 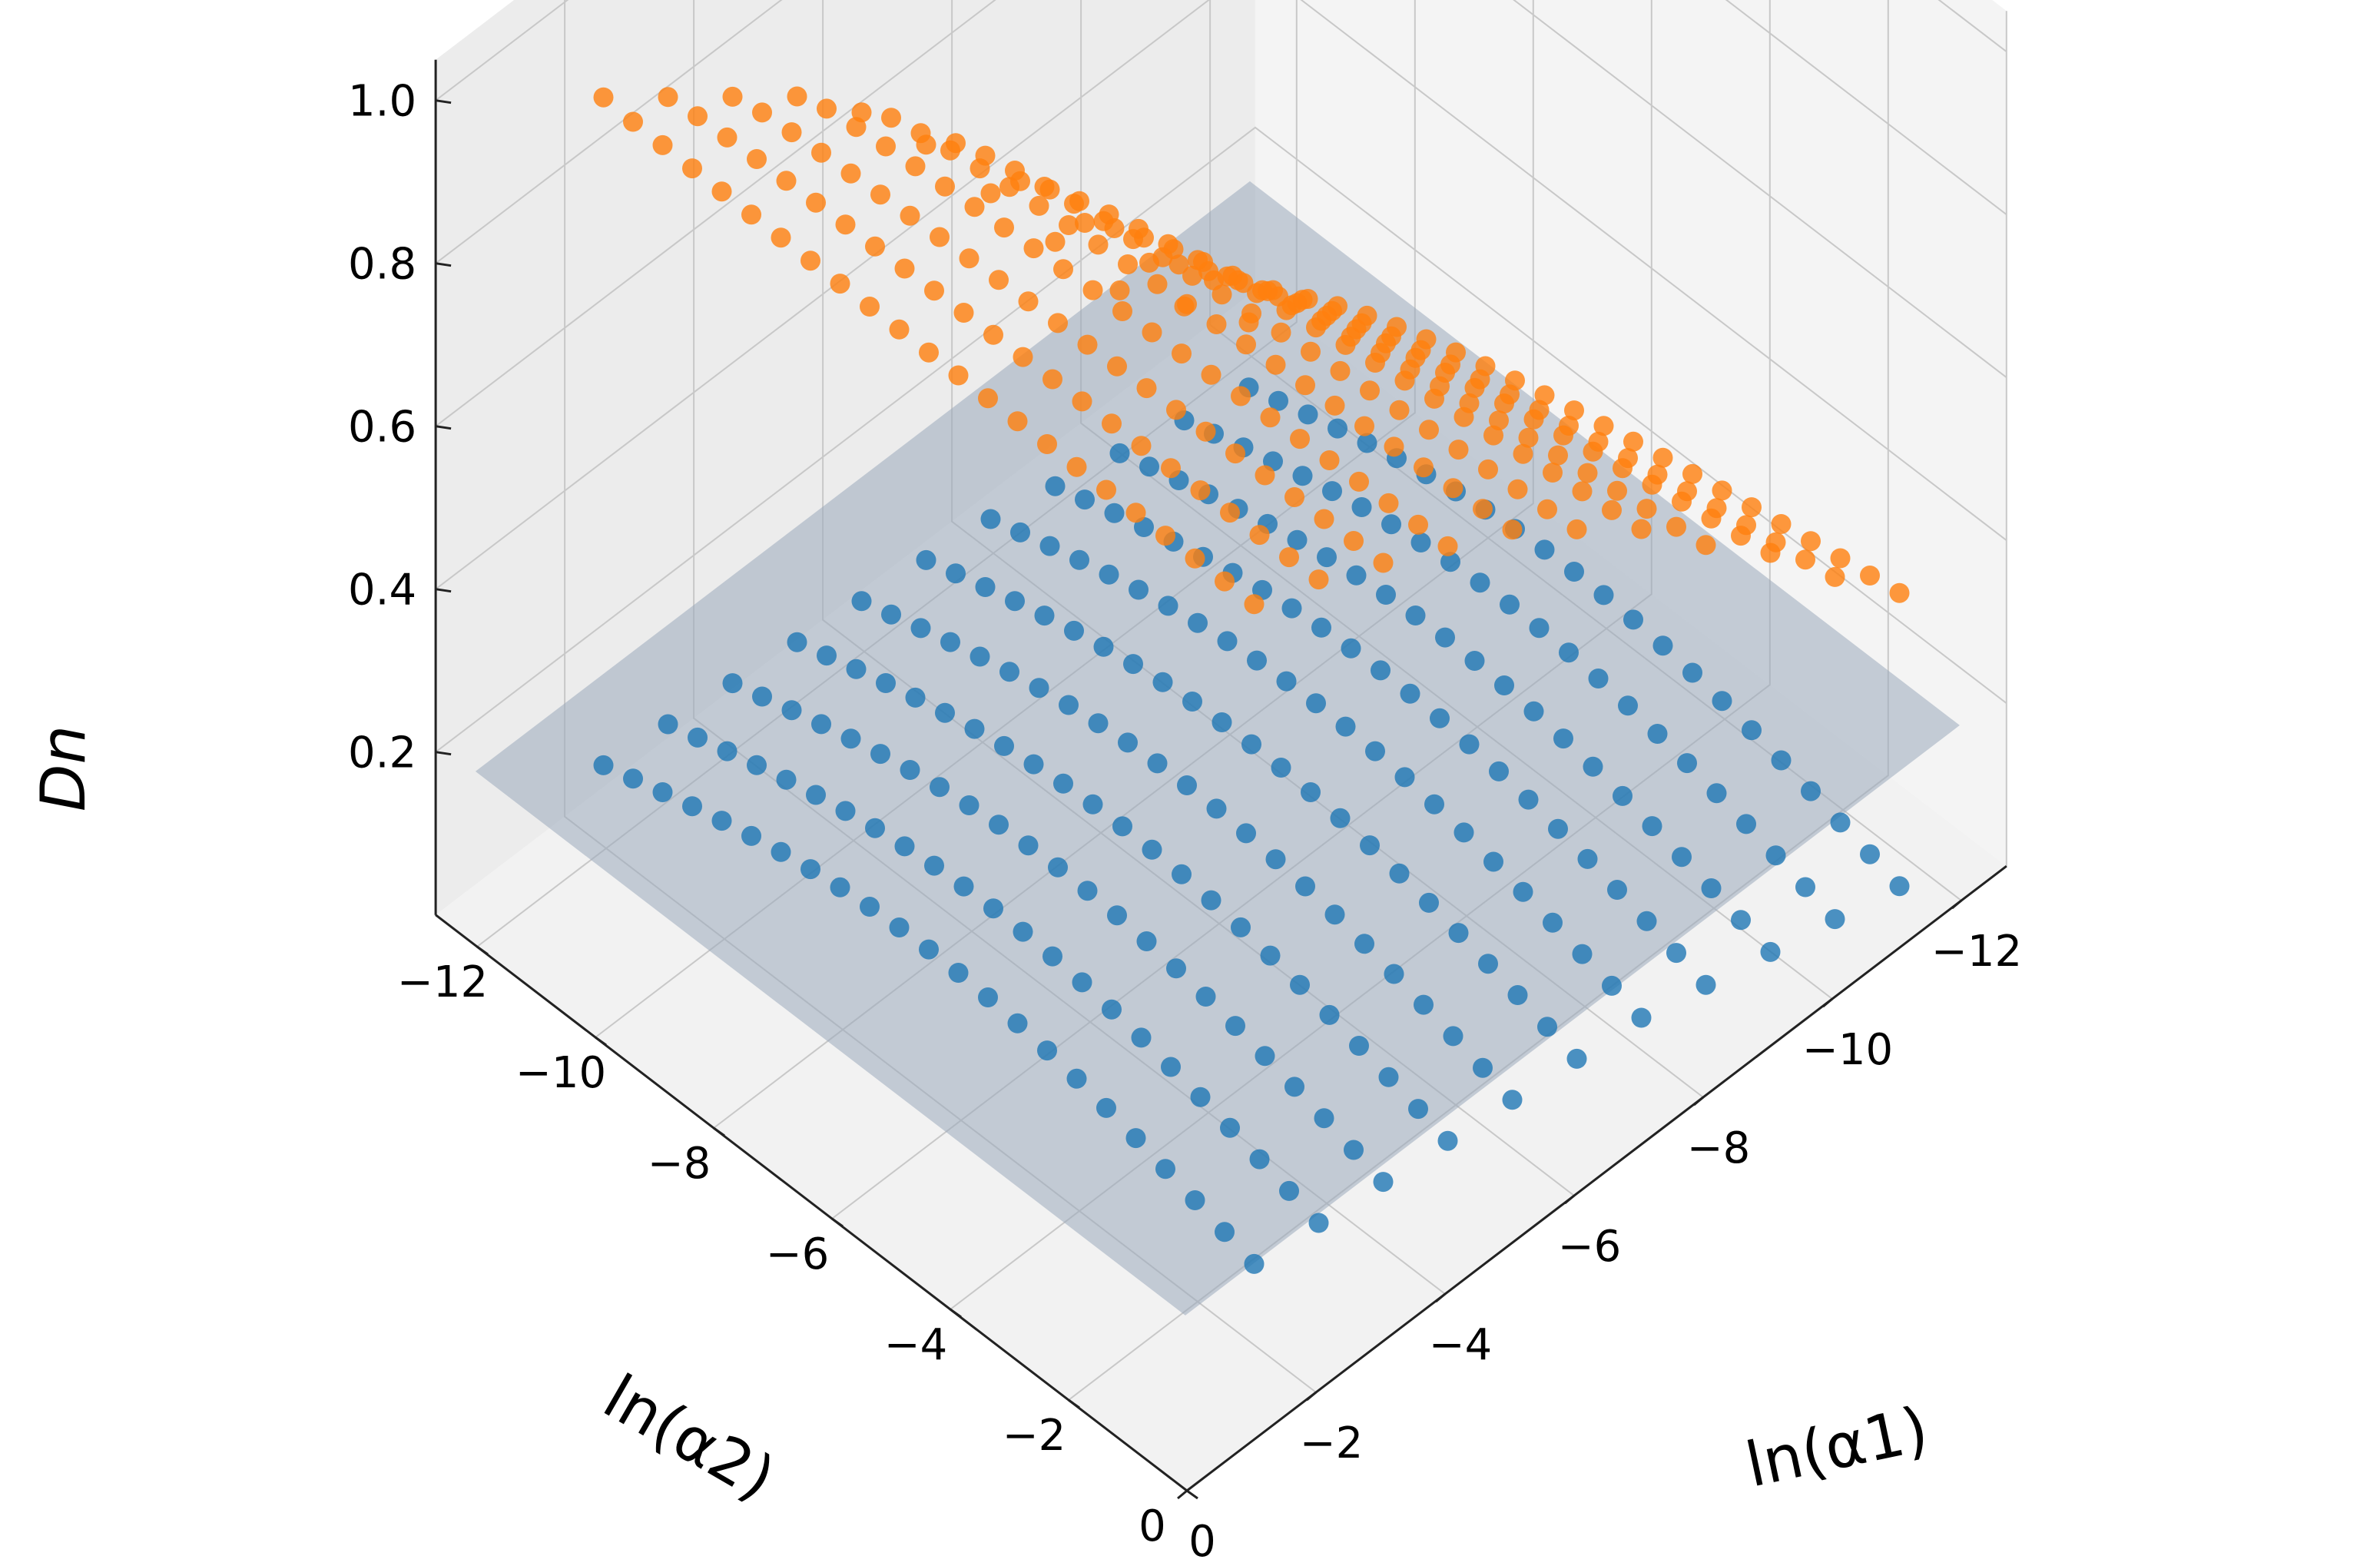 What do you see at coordinates (798, 1254) in the screenshot?
I see `y-tick-label: −6` at bounding box center [798, 1254].